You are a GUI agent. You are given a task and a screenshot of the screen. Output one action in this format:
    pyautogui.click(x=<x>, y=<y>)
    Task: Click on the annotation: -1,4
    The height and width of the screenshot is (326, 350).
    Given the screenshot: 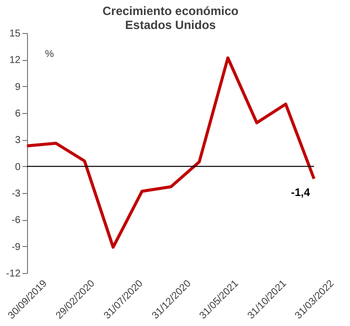 What is the action you would take?
    pyautogui.click(x=301, y=192)
    